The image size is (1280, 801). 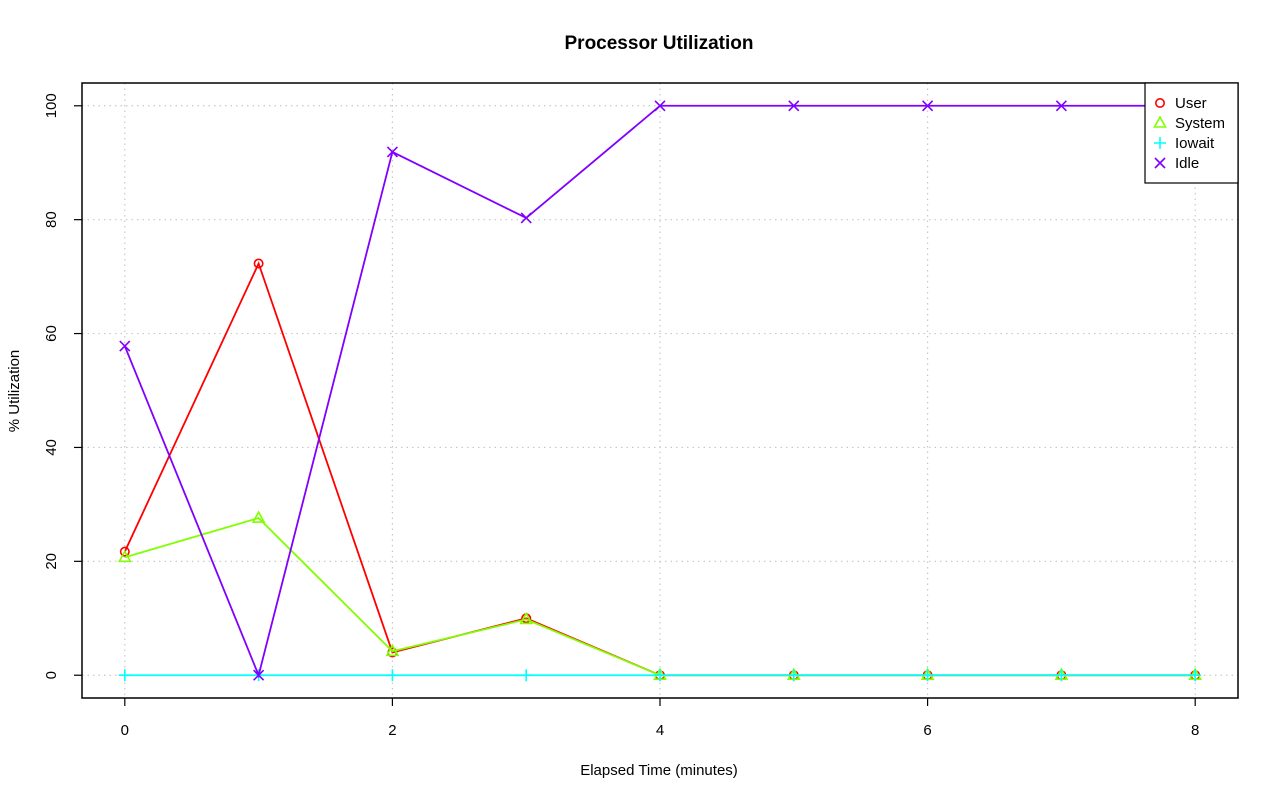 What do you see at coordinates (51, 333) in the screenshot?
I see `y-tick-label: 60` at bounding box center [51, 333].